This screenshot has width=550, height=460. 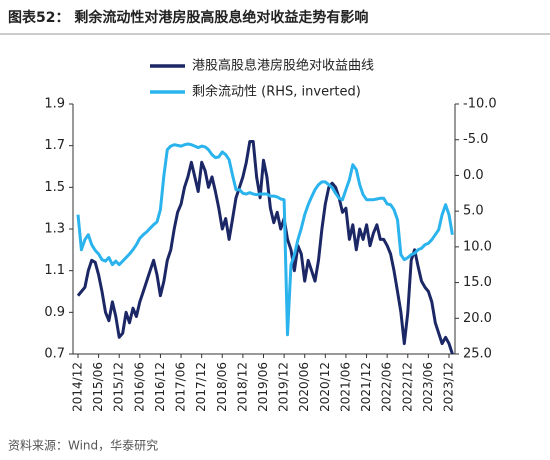 What do you see at coordinates (283, 66) in the screenshot?
I see `legend-label: 港股高股息港房股绝对收益曲线` at bounding box center [283, 66].